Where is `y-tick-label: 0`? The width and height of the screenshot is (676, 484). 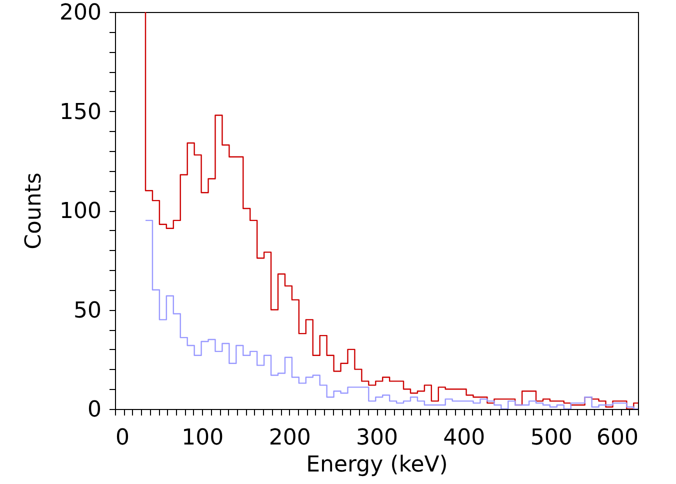
y-tick-label: 0 is located at coordinates (95, 410).